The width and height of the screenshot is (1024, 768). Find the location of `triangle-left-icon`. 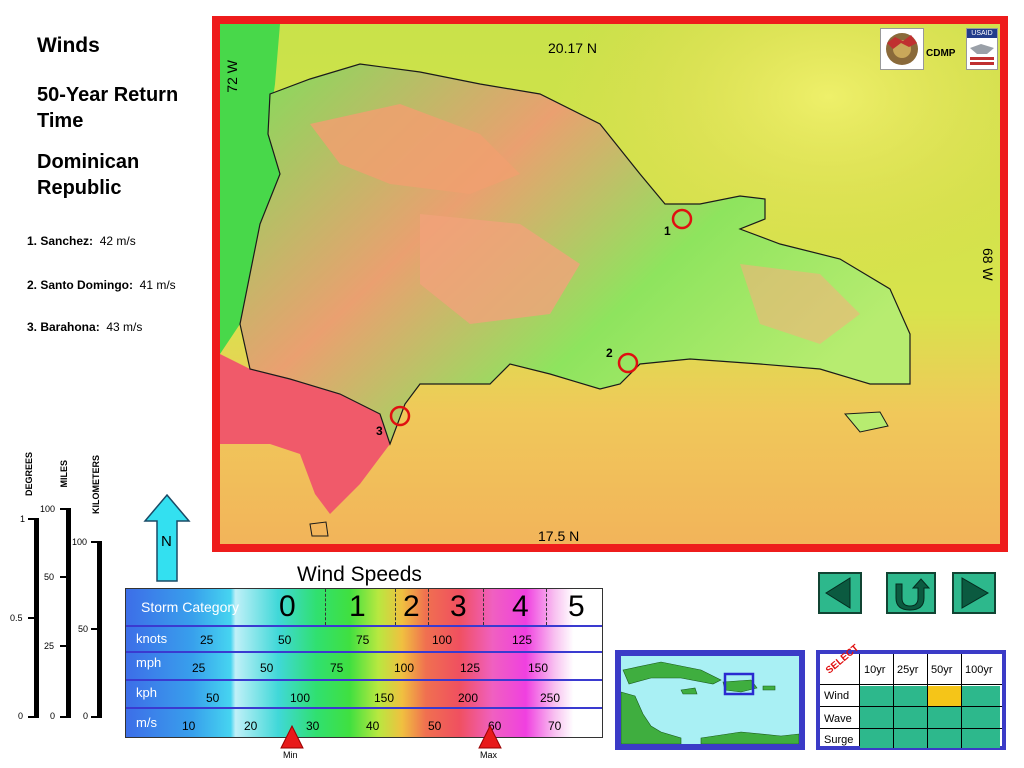

triangle-left-icon is located at coordinates (838, 593).